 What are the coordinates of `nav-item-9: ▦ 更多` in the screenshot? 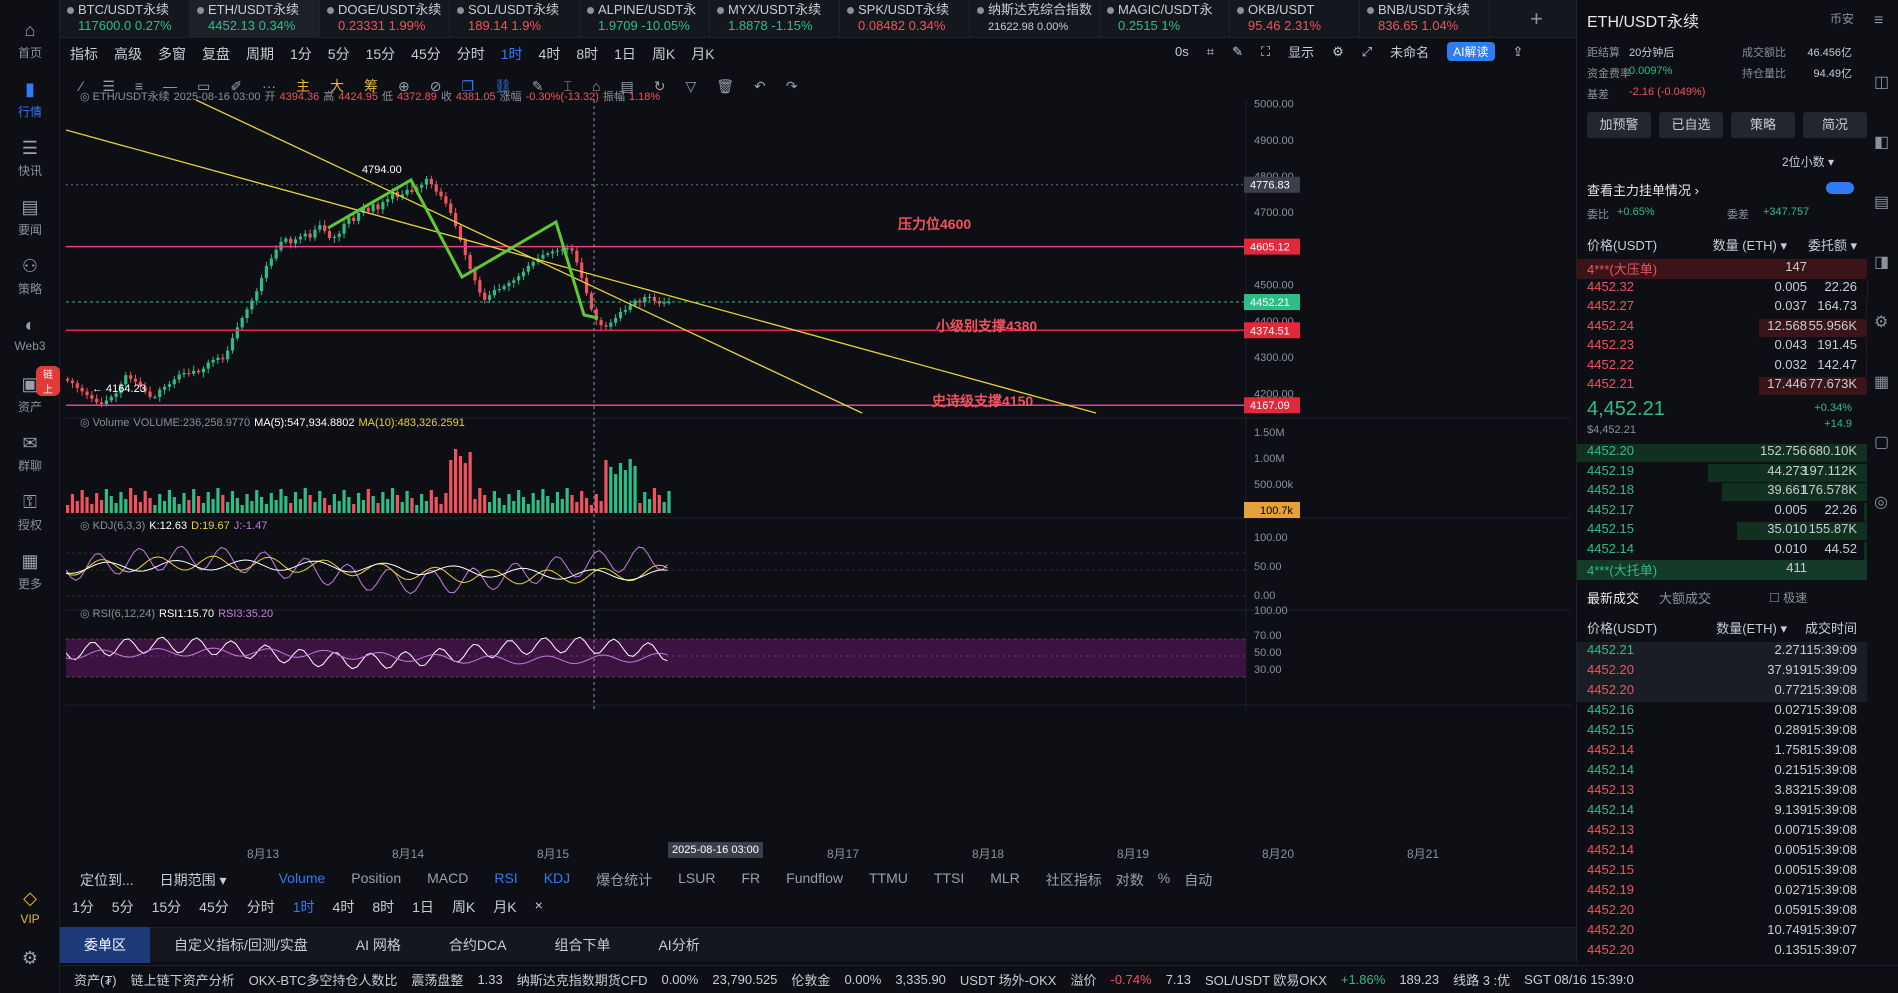 It's located at (30, 571).